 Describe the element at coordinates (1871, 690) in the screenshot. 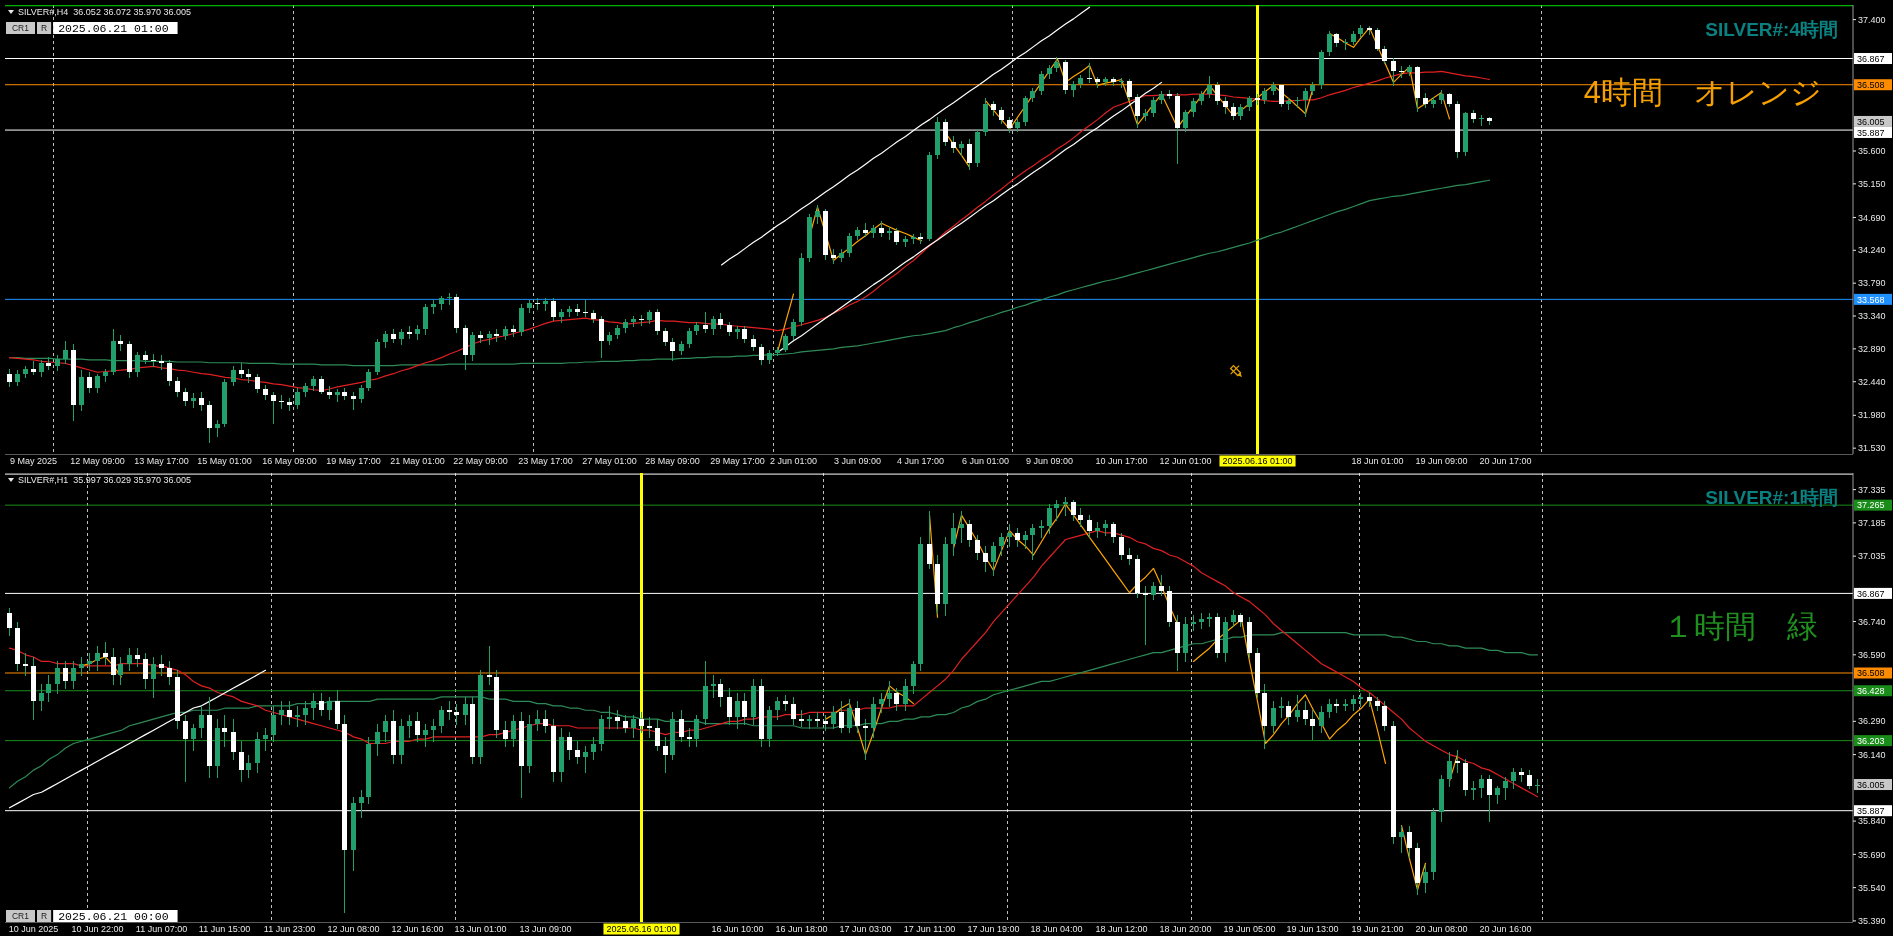

I see `ref-line-label: 36.428` at that location.